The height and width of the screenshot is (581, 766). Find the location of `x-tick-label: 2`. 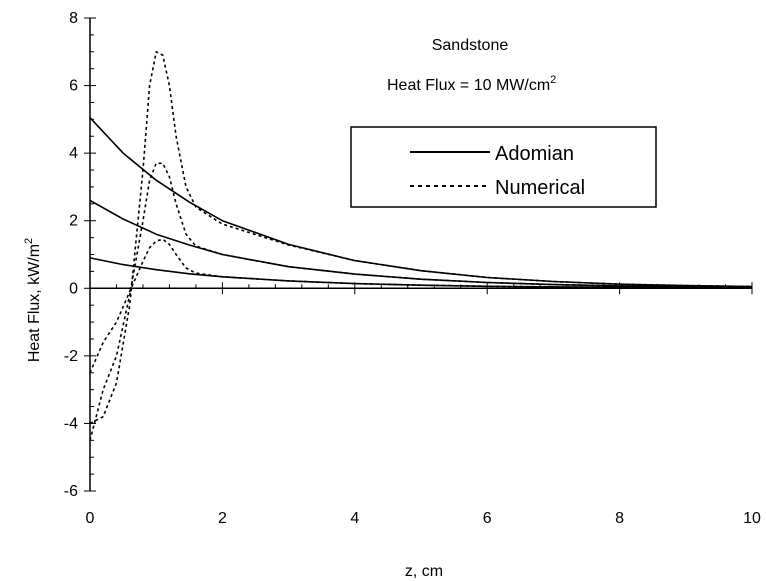

x-tick-label: 2 is located at coordinates (222, 518).